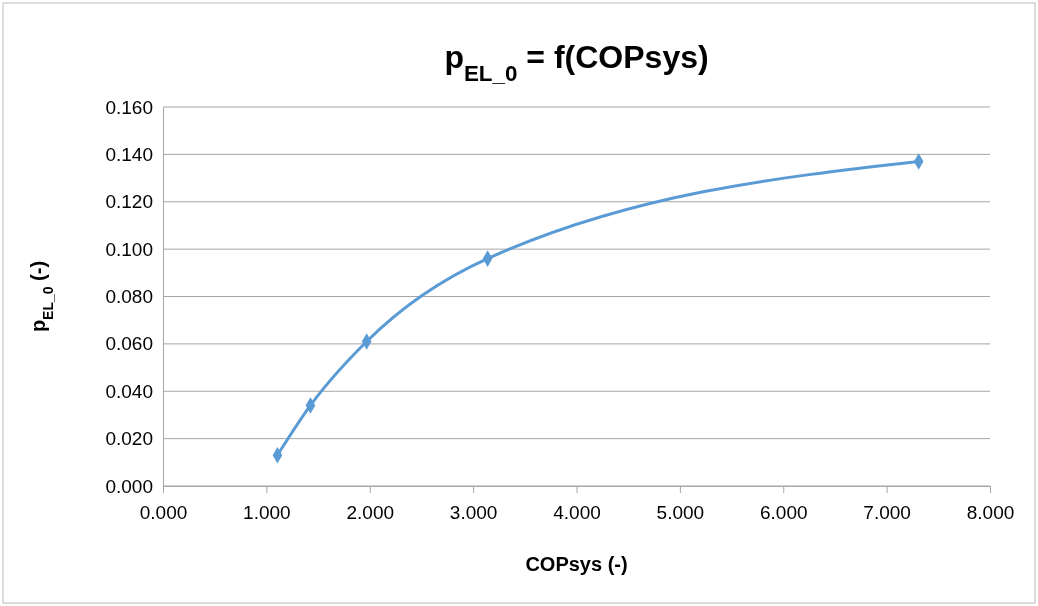  Describe the element at coordinates (576, 62) in the screenshot. I see `chart-title: p$_{EL_0}$ = f(COPsys)` at that location.